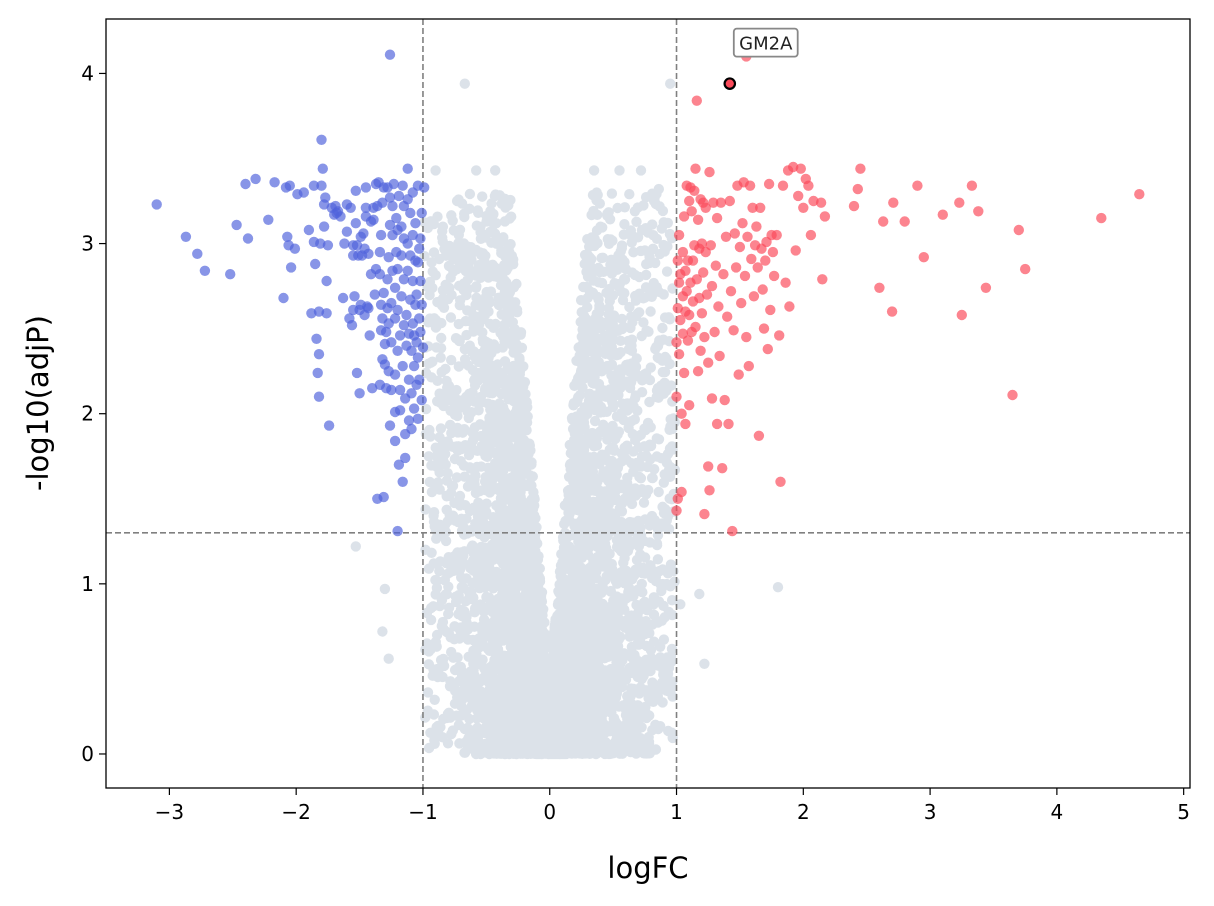  What do you see at coordinates (1057, 812) in the screenshot?
I see `x-tick-label: 4` at bounding box center [1057, 812].